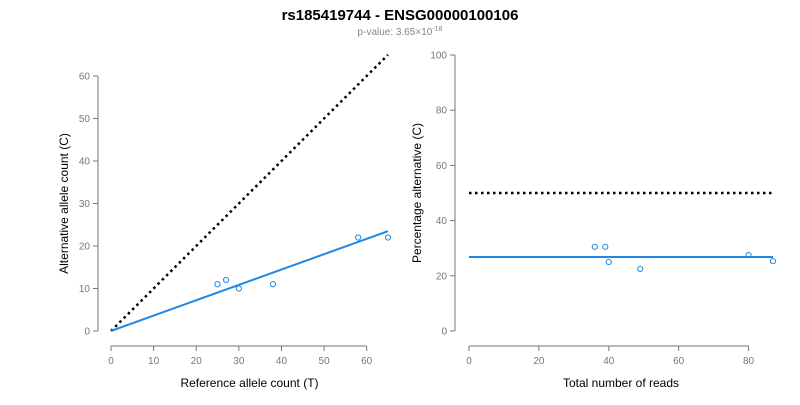 The height and width of the screenshot is (405, 800). I want to click on right-y-tick-label: 0, so click(444, 332).